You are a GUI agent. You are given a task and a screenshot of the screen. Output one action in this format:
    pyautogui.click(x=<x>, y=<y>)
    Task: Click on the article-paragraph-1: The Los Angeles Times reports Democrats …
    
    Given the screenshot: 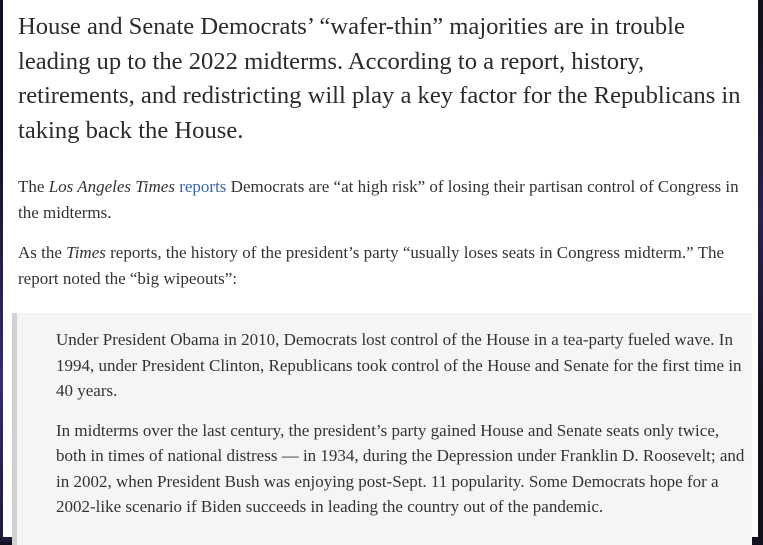 What is the action you would take?
    pyautogui.click(x=387, y=200)
    